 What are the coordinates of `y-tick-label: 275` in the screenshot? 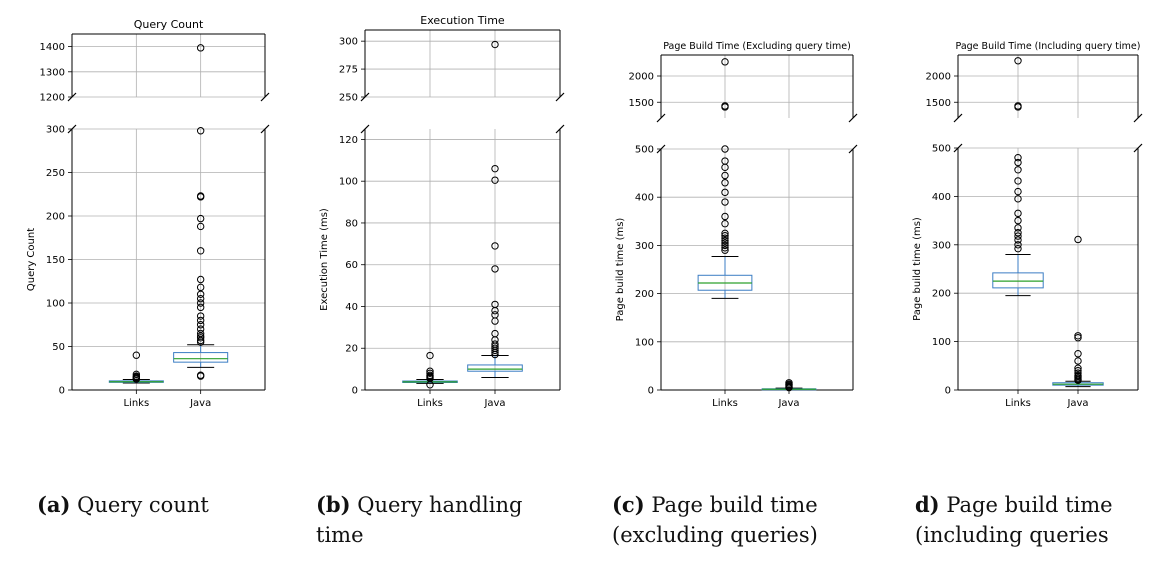 It's located at (348, 70).